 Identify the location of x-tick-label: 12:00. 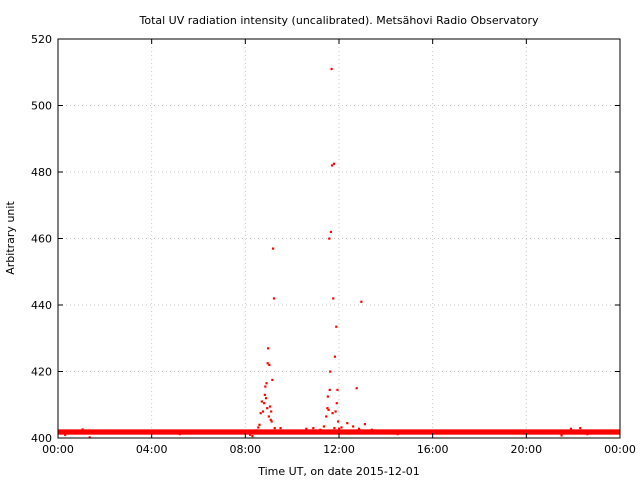
(339, 449).